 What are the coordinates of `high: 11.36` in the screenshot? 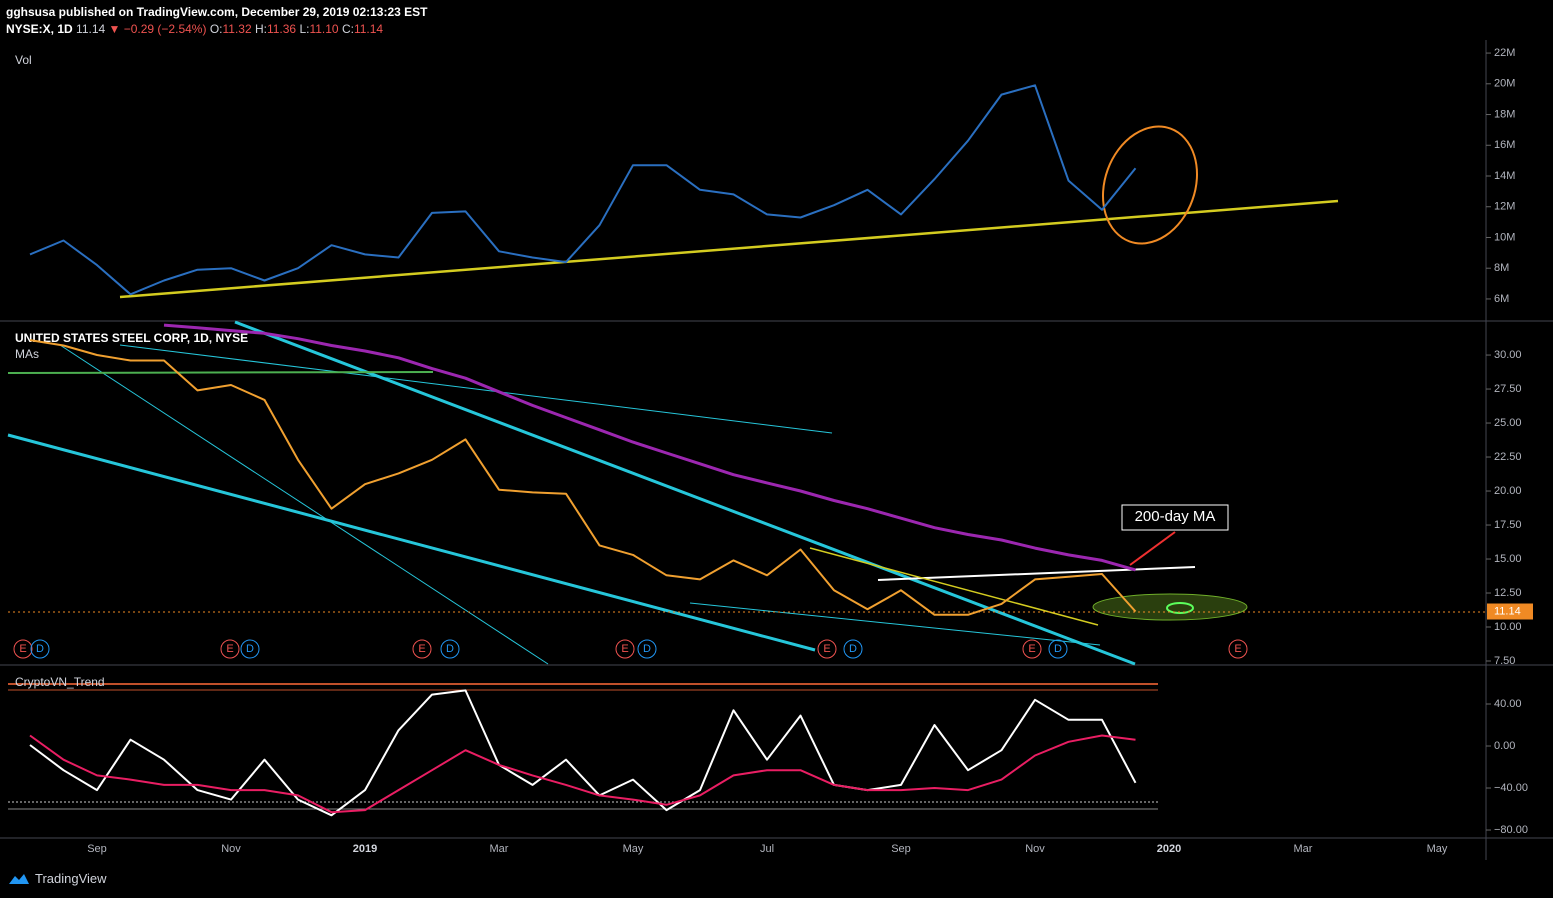 It's located at (281, 29).